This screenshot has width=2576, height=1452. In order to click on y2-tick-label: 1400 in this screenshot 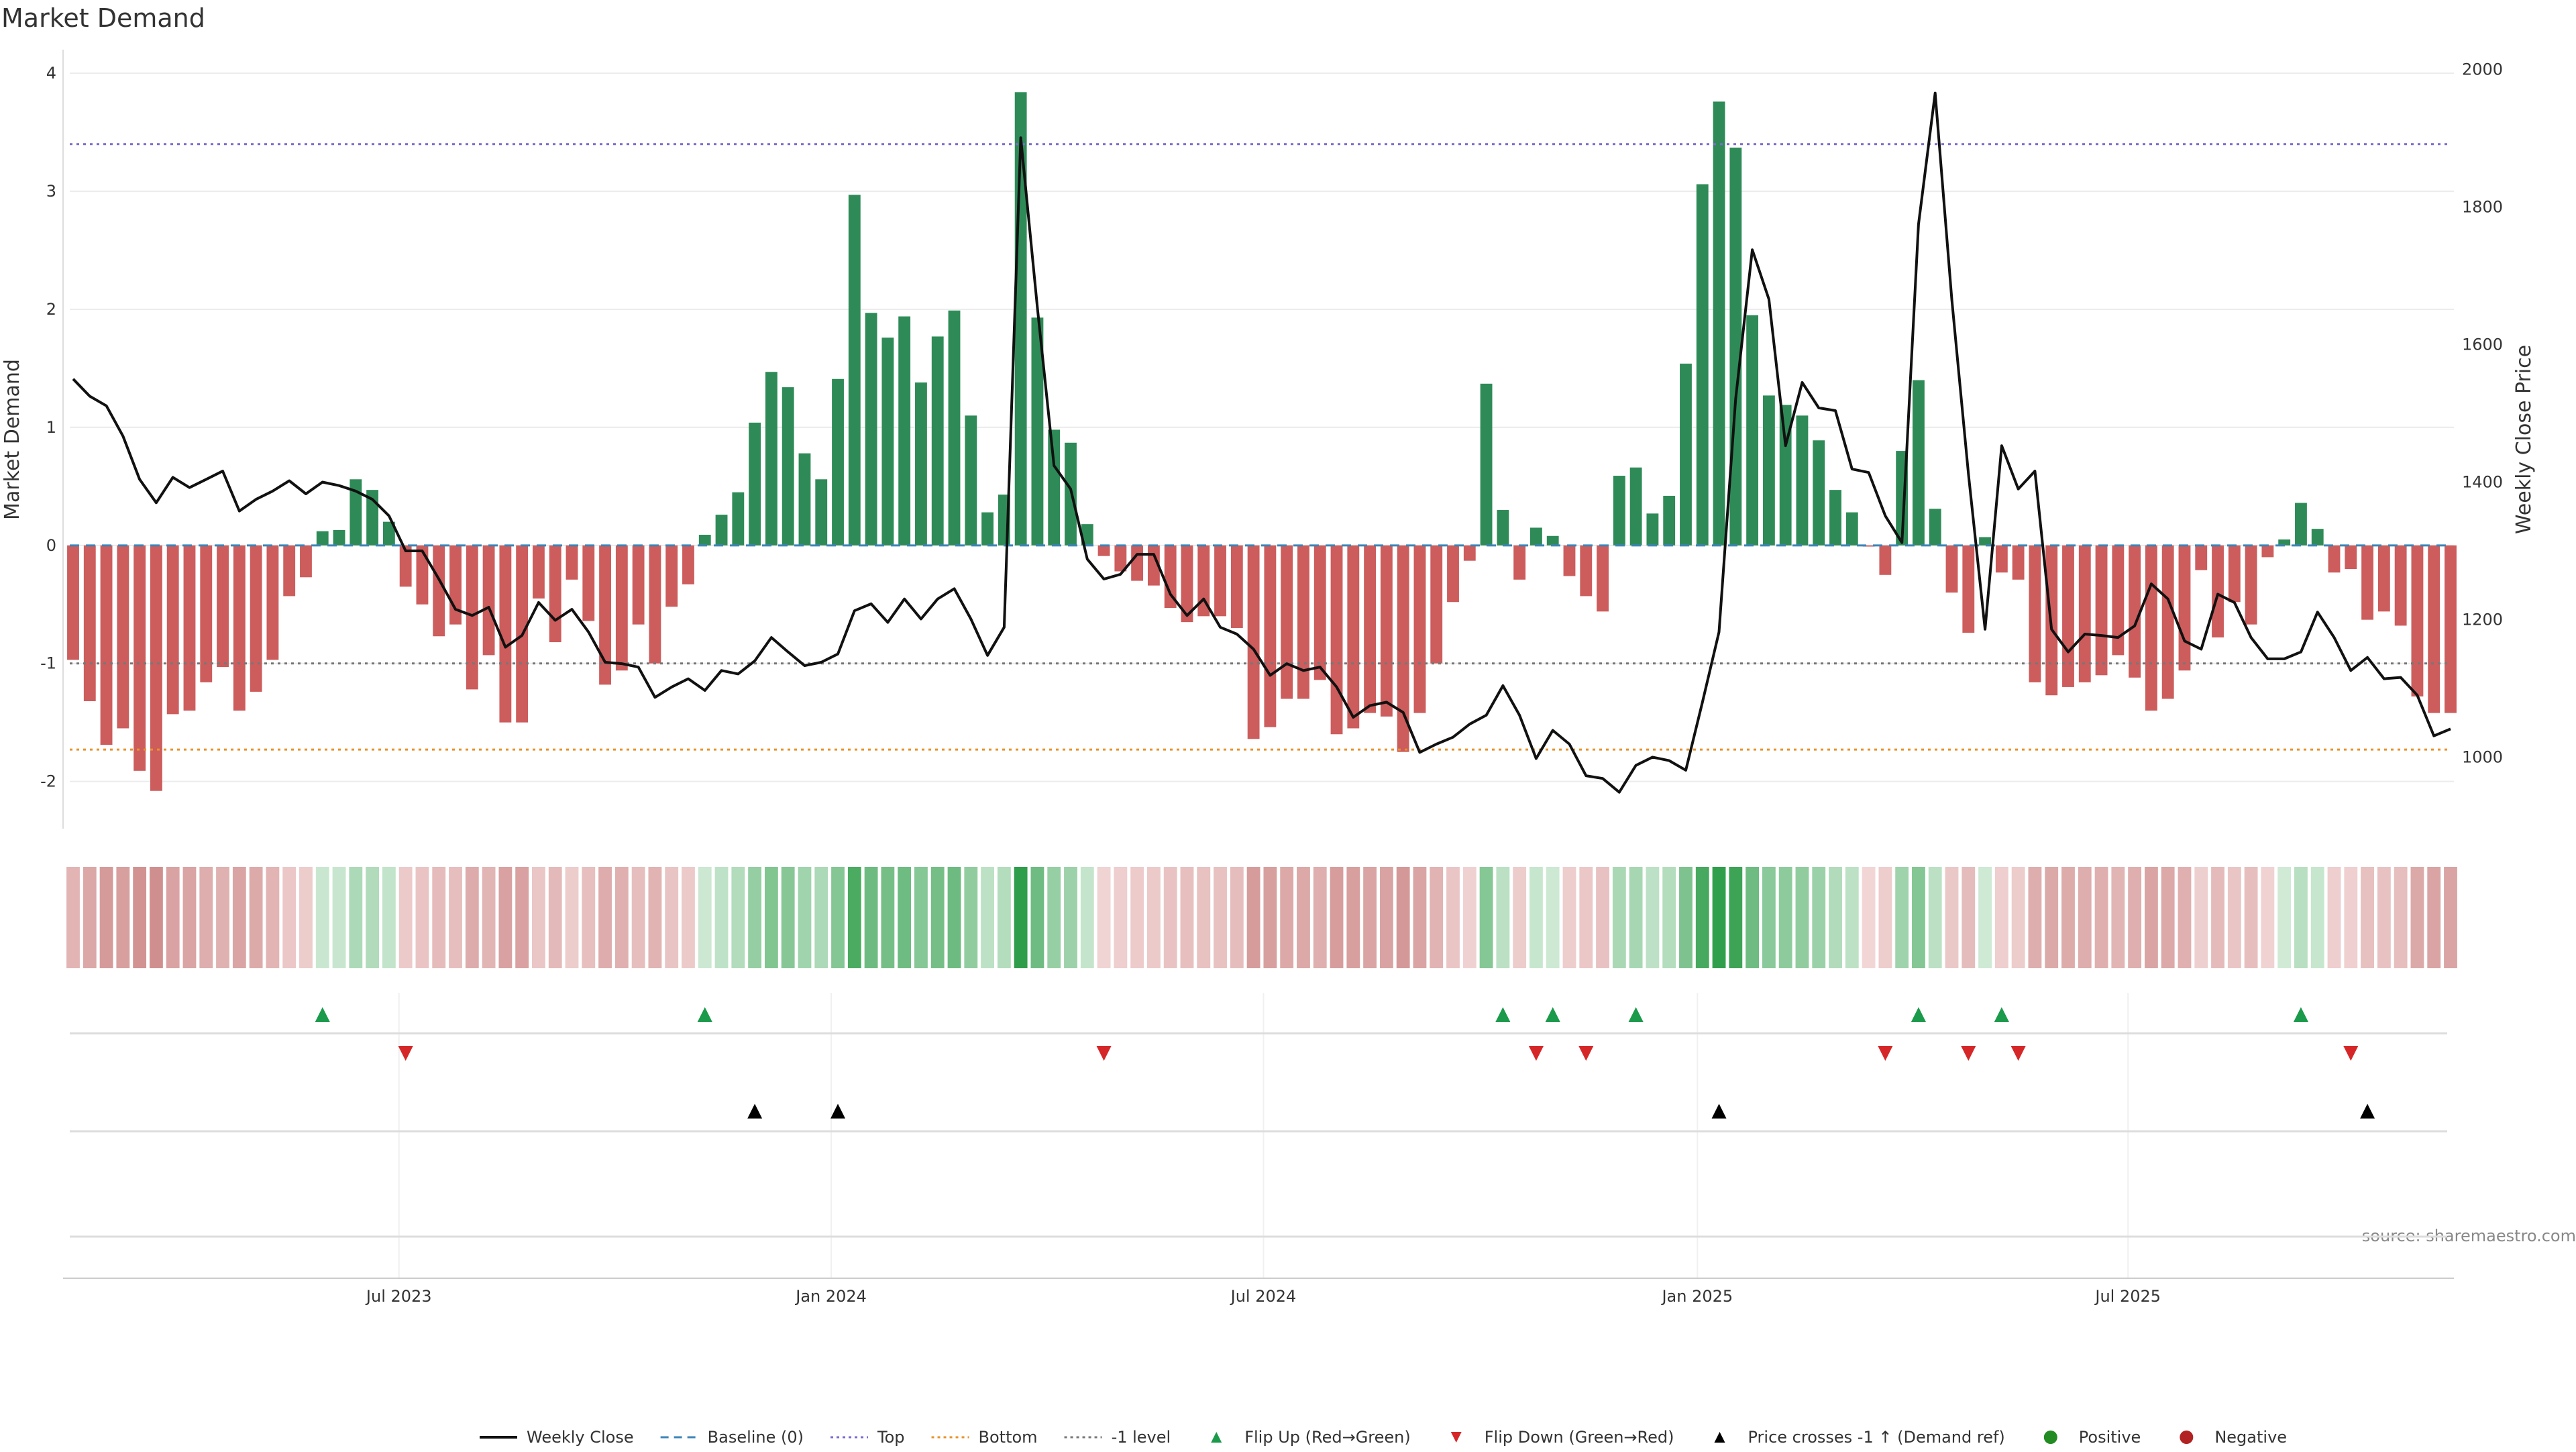, I will do `click(2482, 483)`.